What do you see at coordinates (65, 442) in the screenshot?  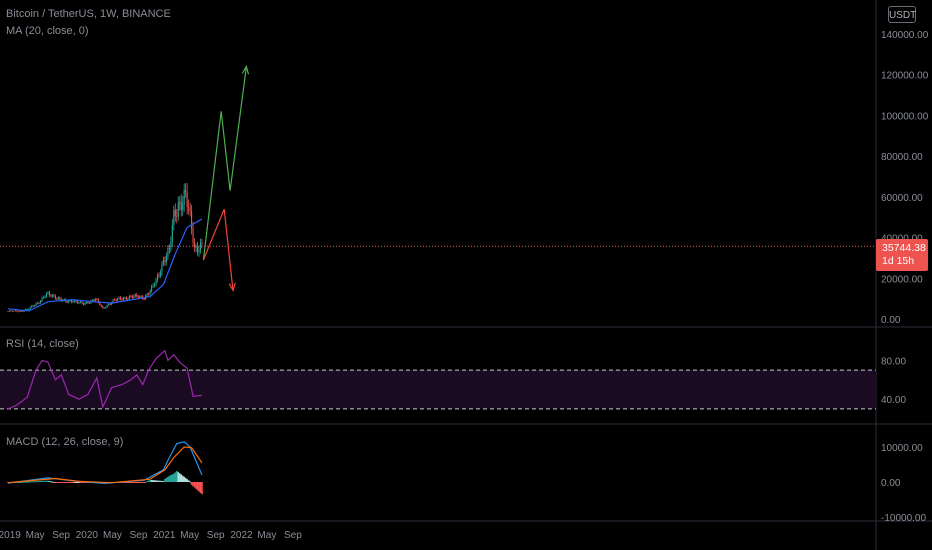 I see `macd-legend: MACD (12, 26, close, 9)` at bounding box center [65, 442].